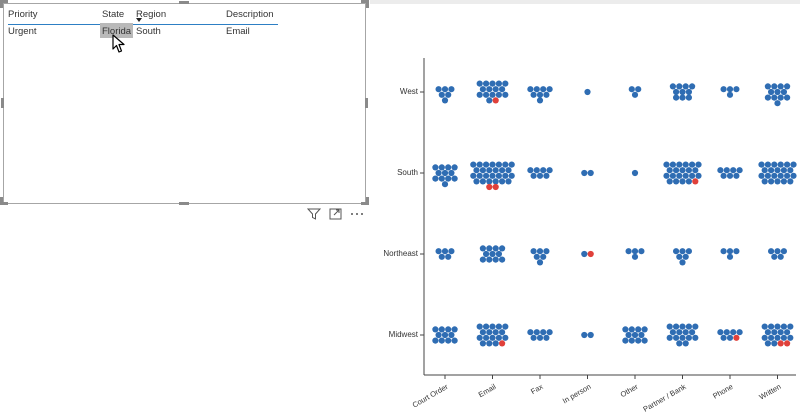  I want to click on column-header-state: State, so click(113, 14).